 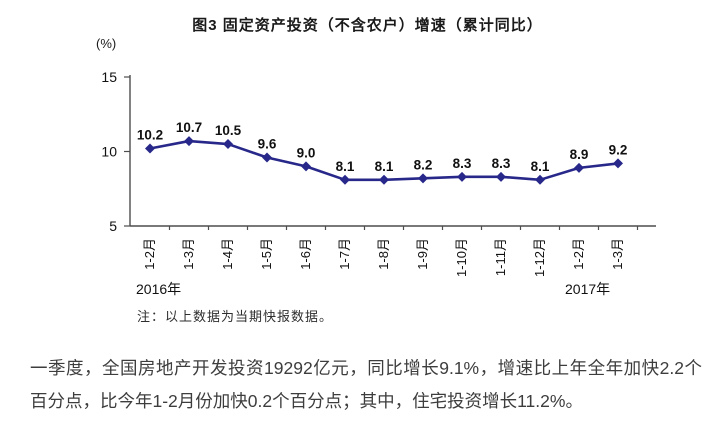 I want to click on data-point-label: 8.2, so click(x=423, y=164).